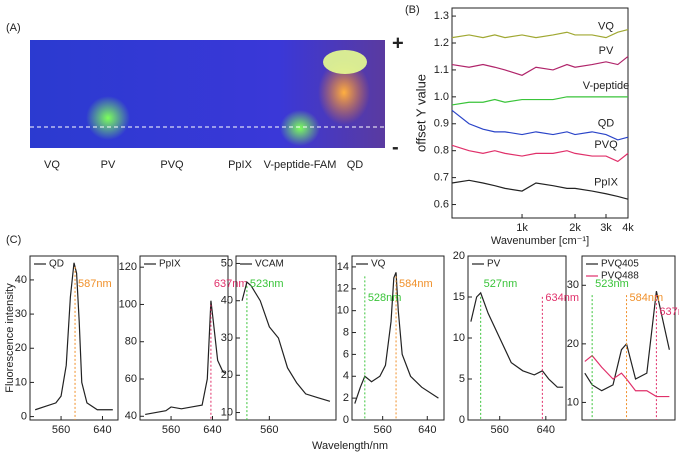 Image resolution: width=679 pixels, height=459 pixels. Describe the element at coordinates (628, 228) in the screenshot. I see `x-tick-label: 4k` at that location.